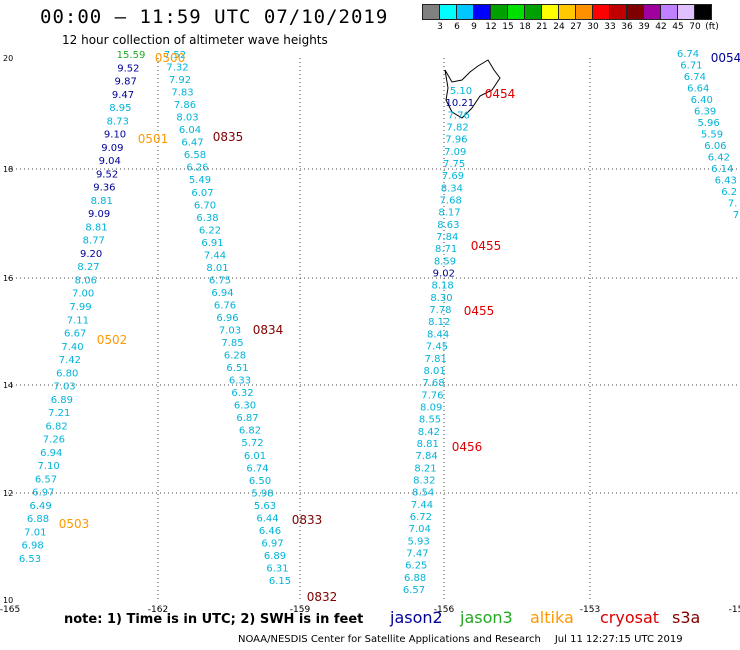 This screenshot has width=740, height=650. Describe the element at coordinates (33, 546) in the screenshot. I see `wave-height-value: 6.98` at that location.